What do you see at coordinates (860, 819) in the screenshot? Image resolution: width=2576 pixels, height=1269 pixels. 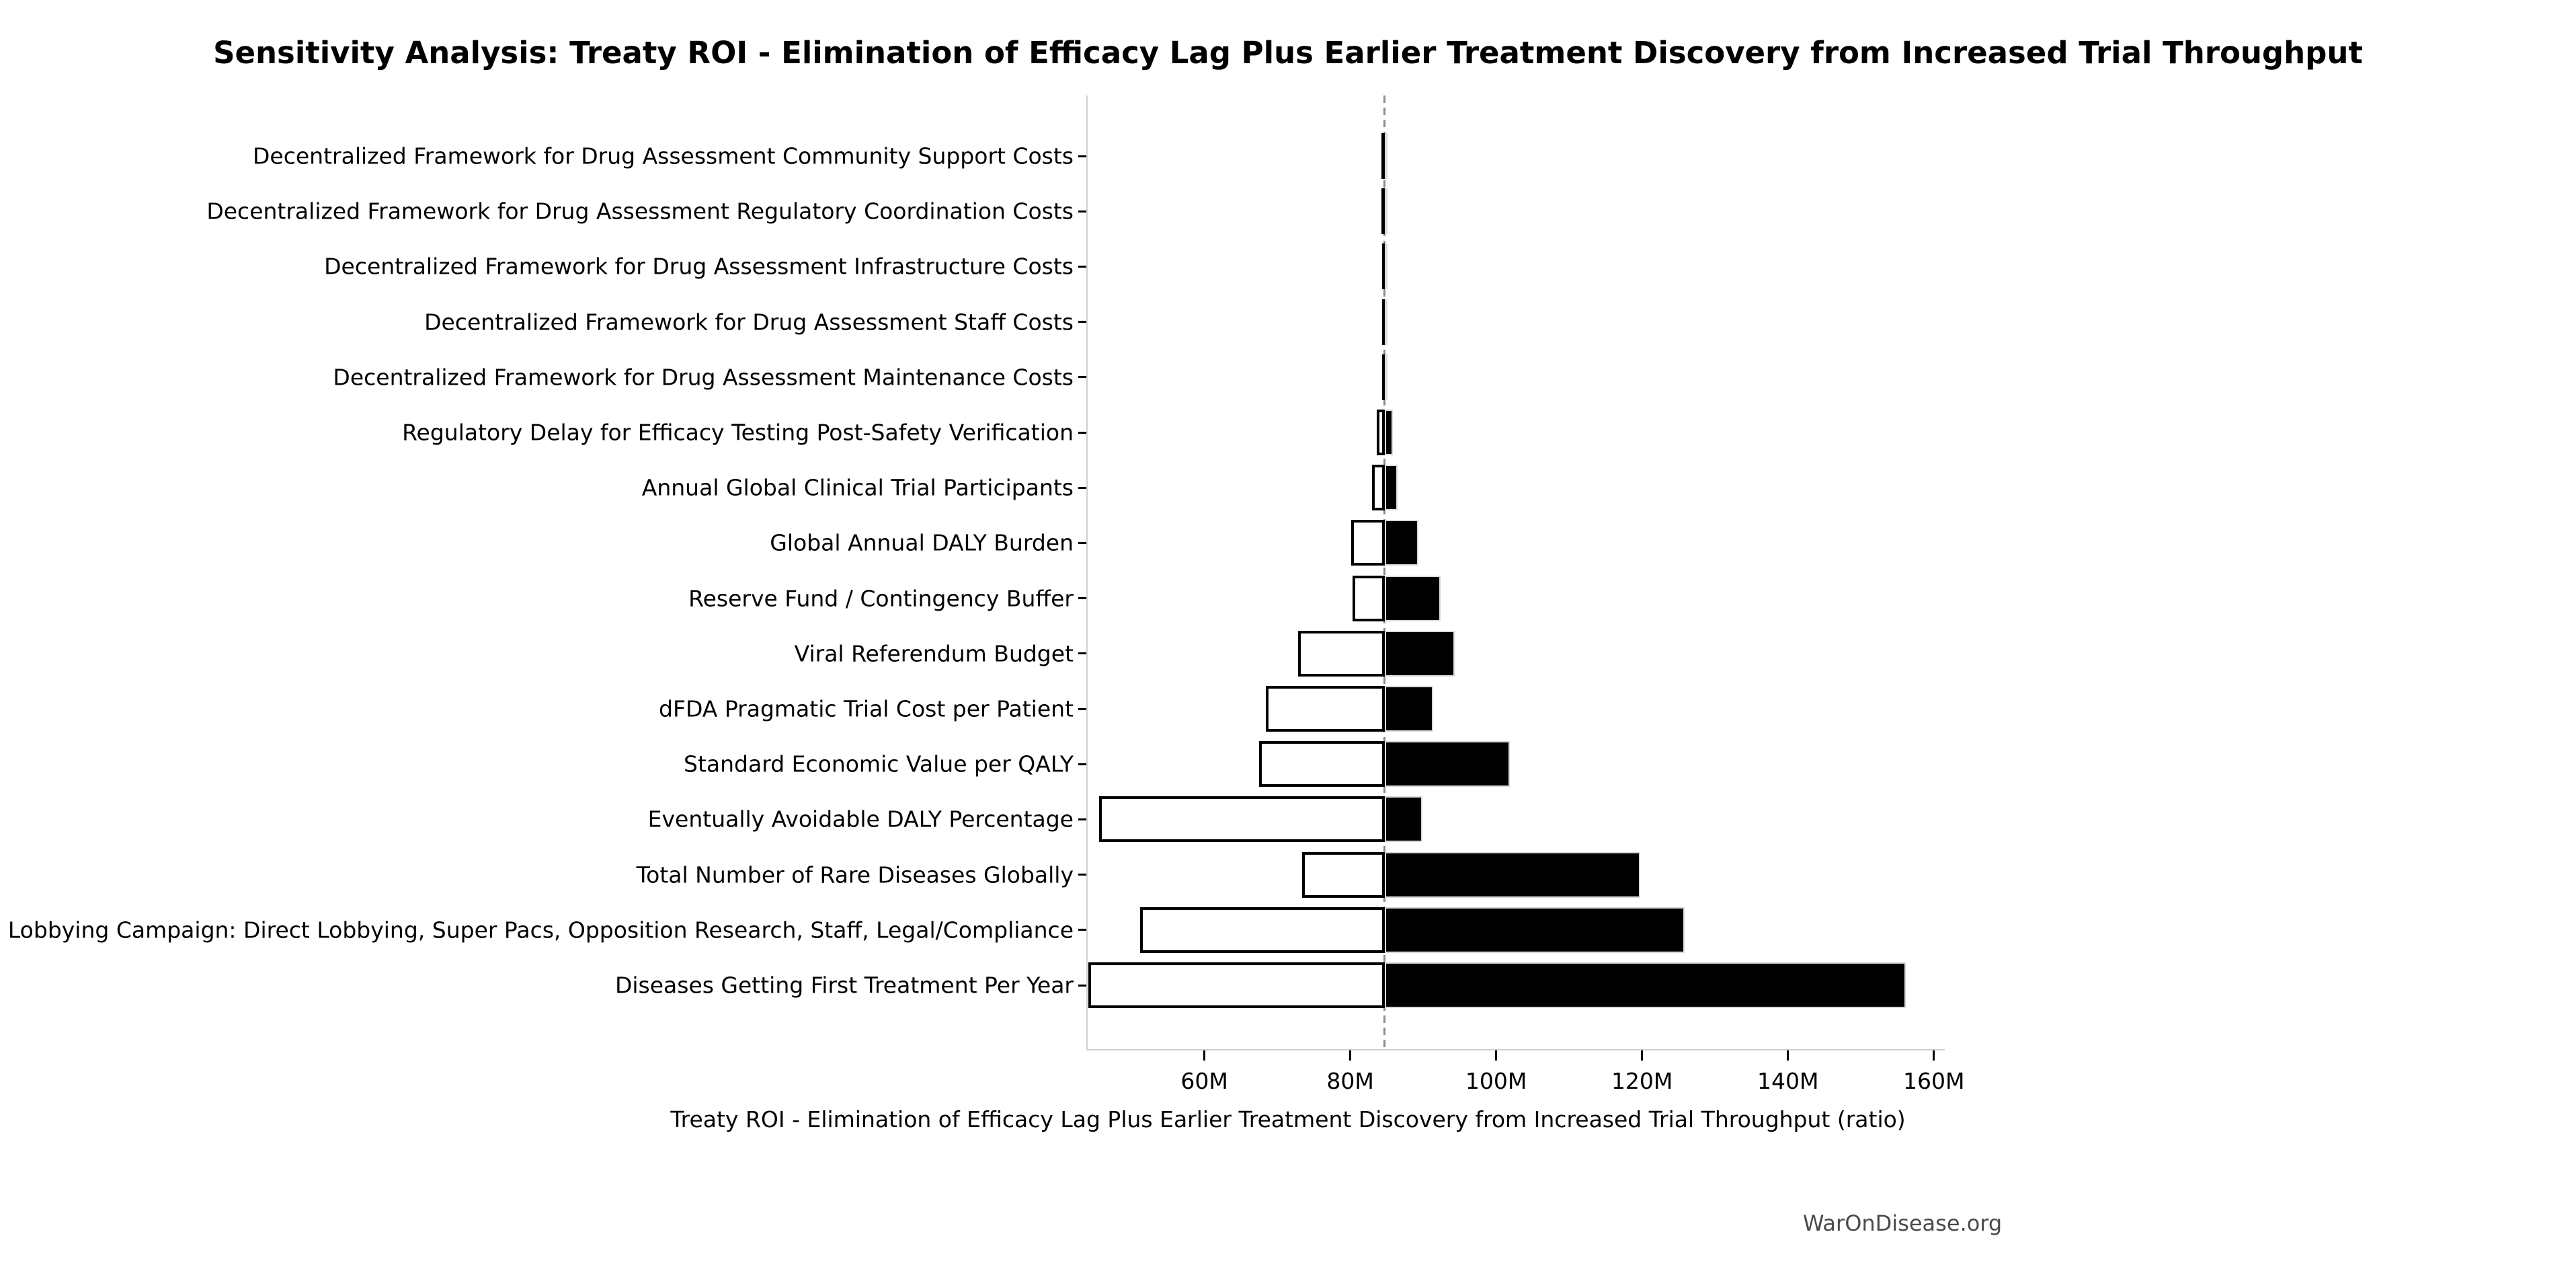 I see `y-tick-label: Eventually Avoidable DALY Percentage` at bounding box center [860, 819].